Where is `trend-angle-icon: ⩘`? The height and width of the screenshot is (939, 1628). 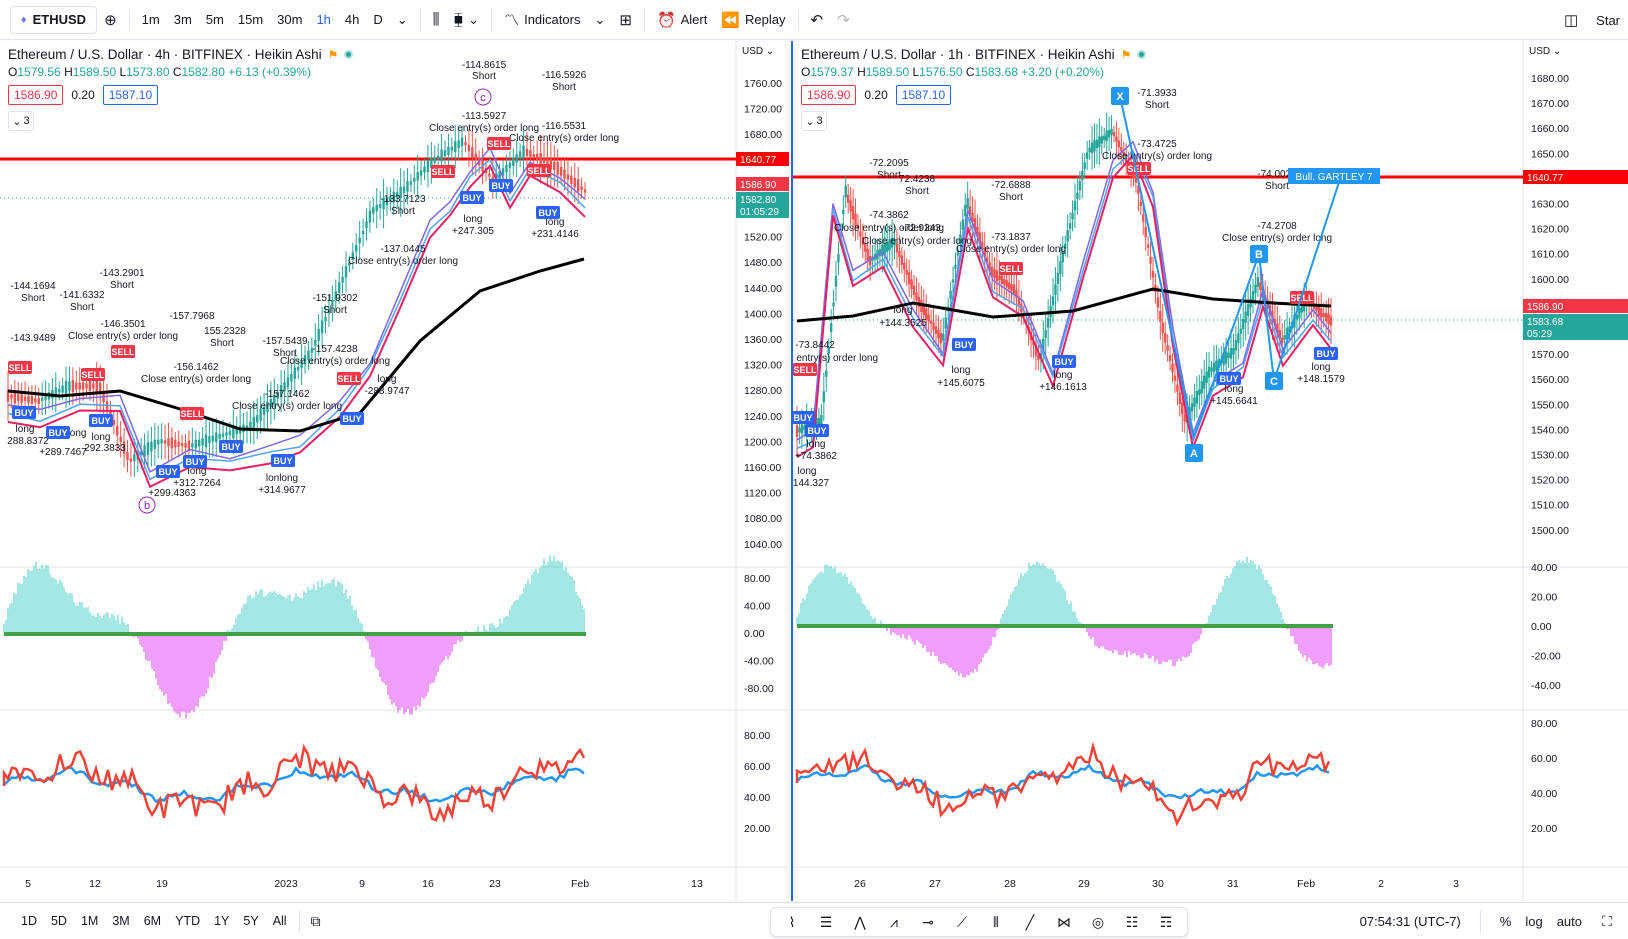 trend-angle-icon: ⩘ is located at coordinates (894, 921).